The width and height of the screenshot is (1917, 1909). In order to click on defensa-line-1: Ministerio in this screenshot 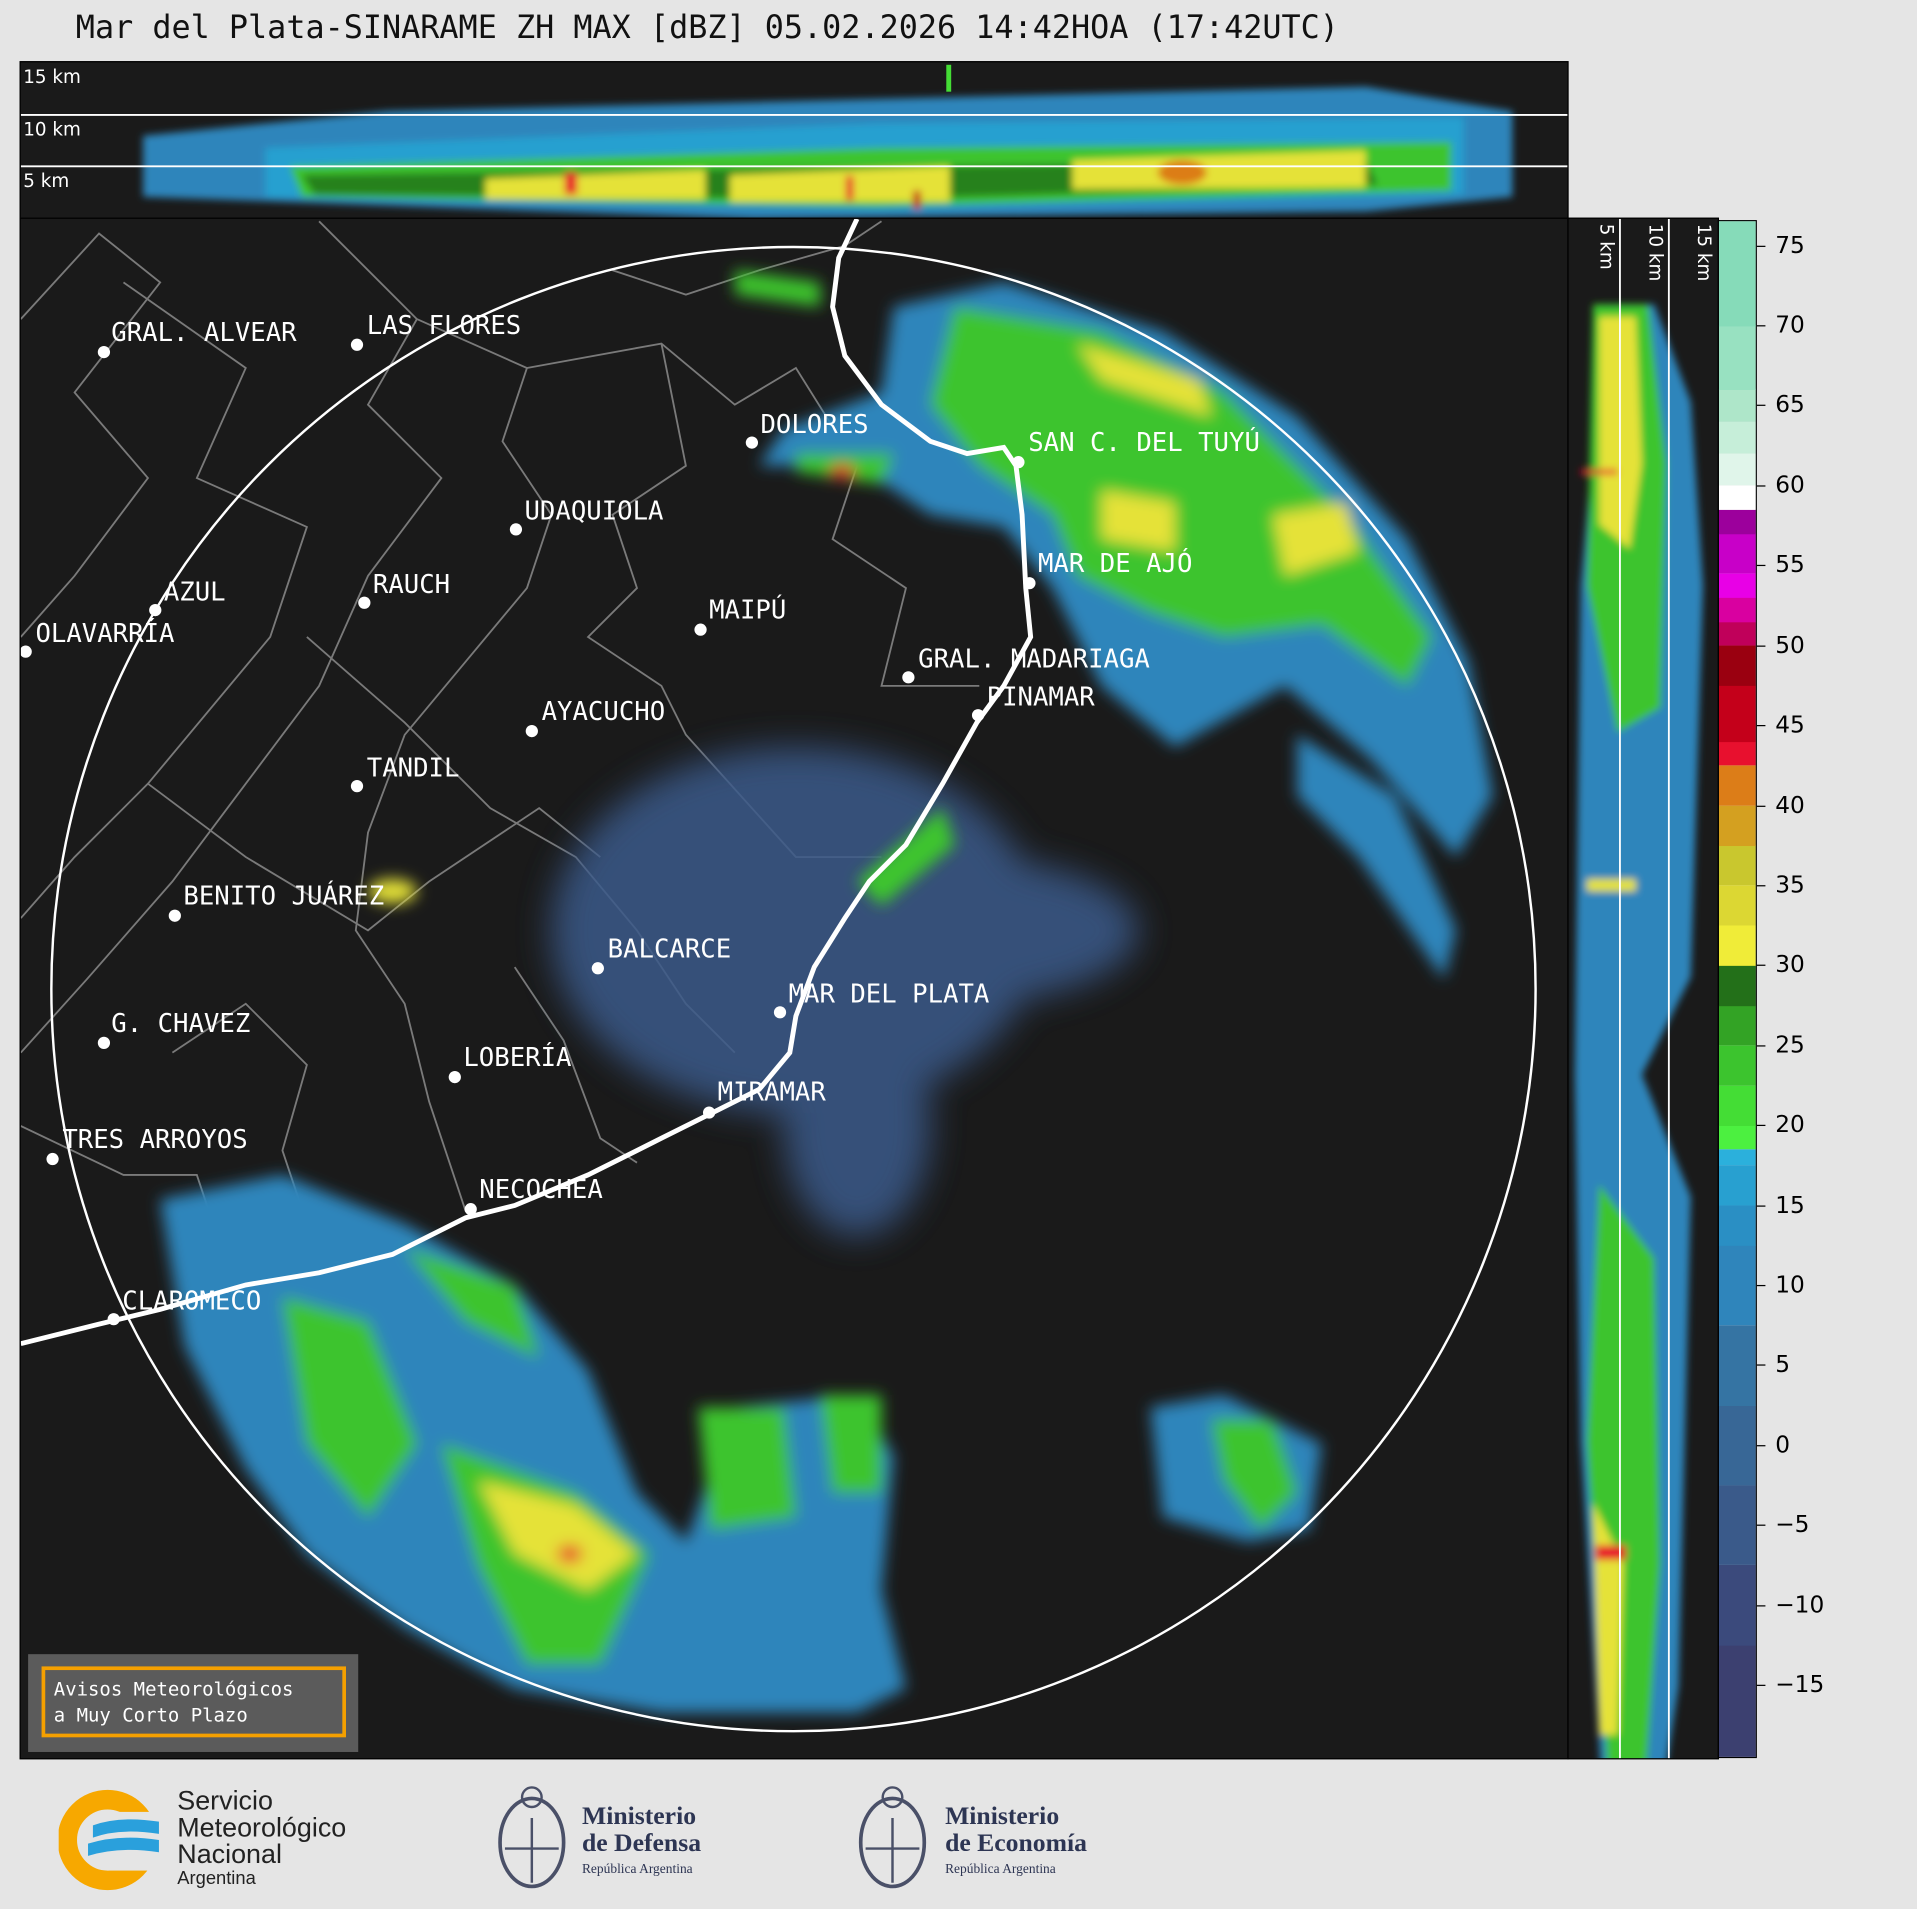, I will do `click(639, 1815)`.